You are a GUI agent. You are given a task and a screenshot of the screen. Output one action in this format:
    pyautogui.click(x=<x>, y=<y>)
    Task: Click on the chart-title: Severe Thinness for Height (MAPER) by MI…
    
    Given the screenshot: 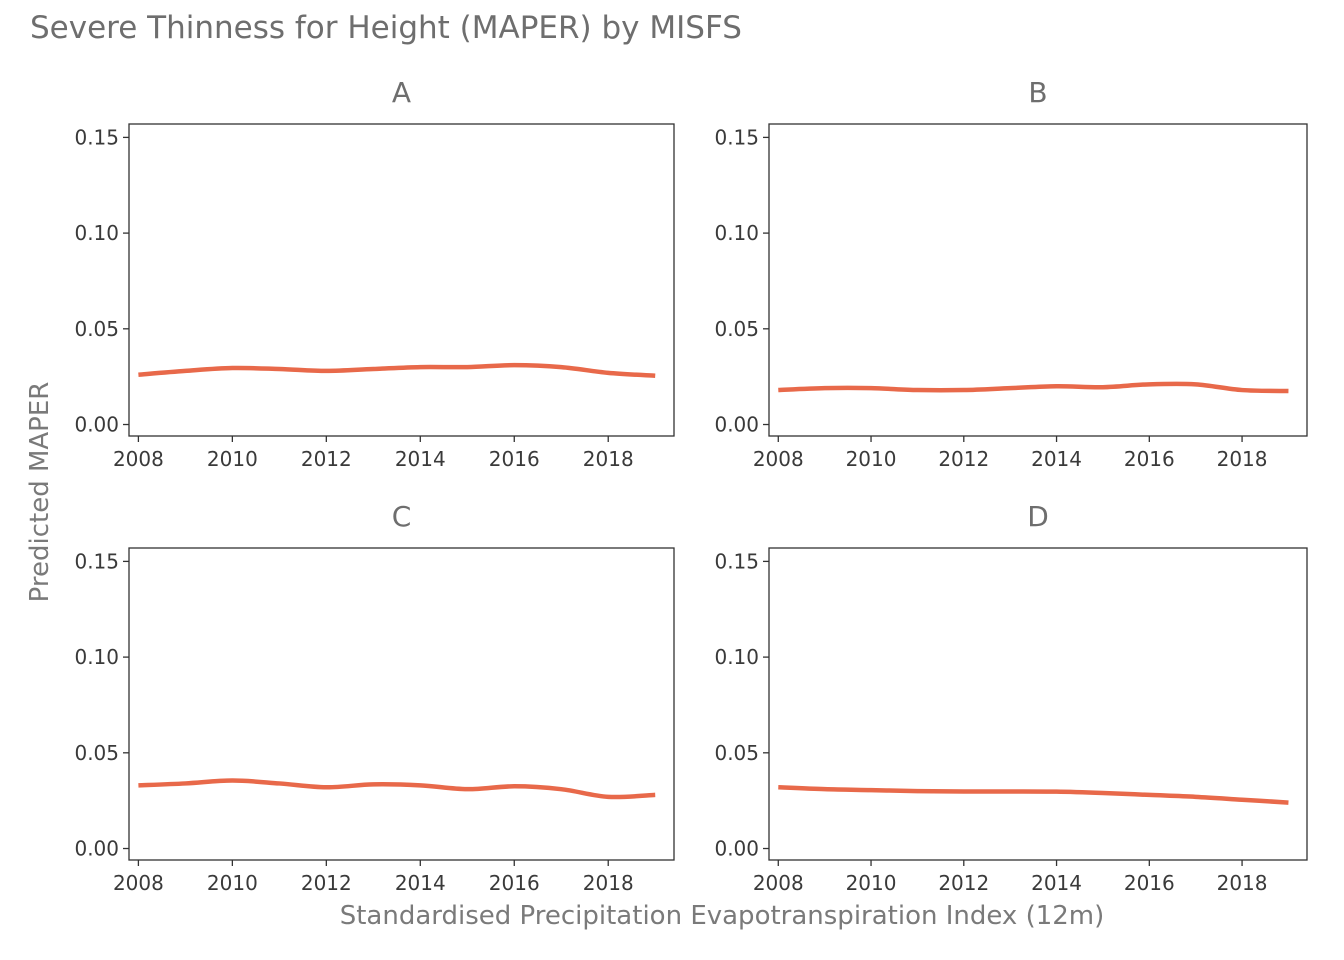 What is the action you would take?
    pyautogui.click(x=386, y=28)
    